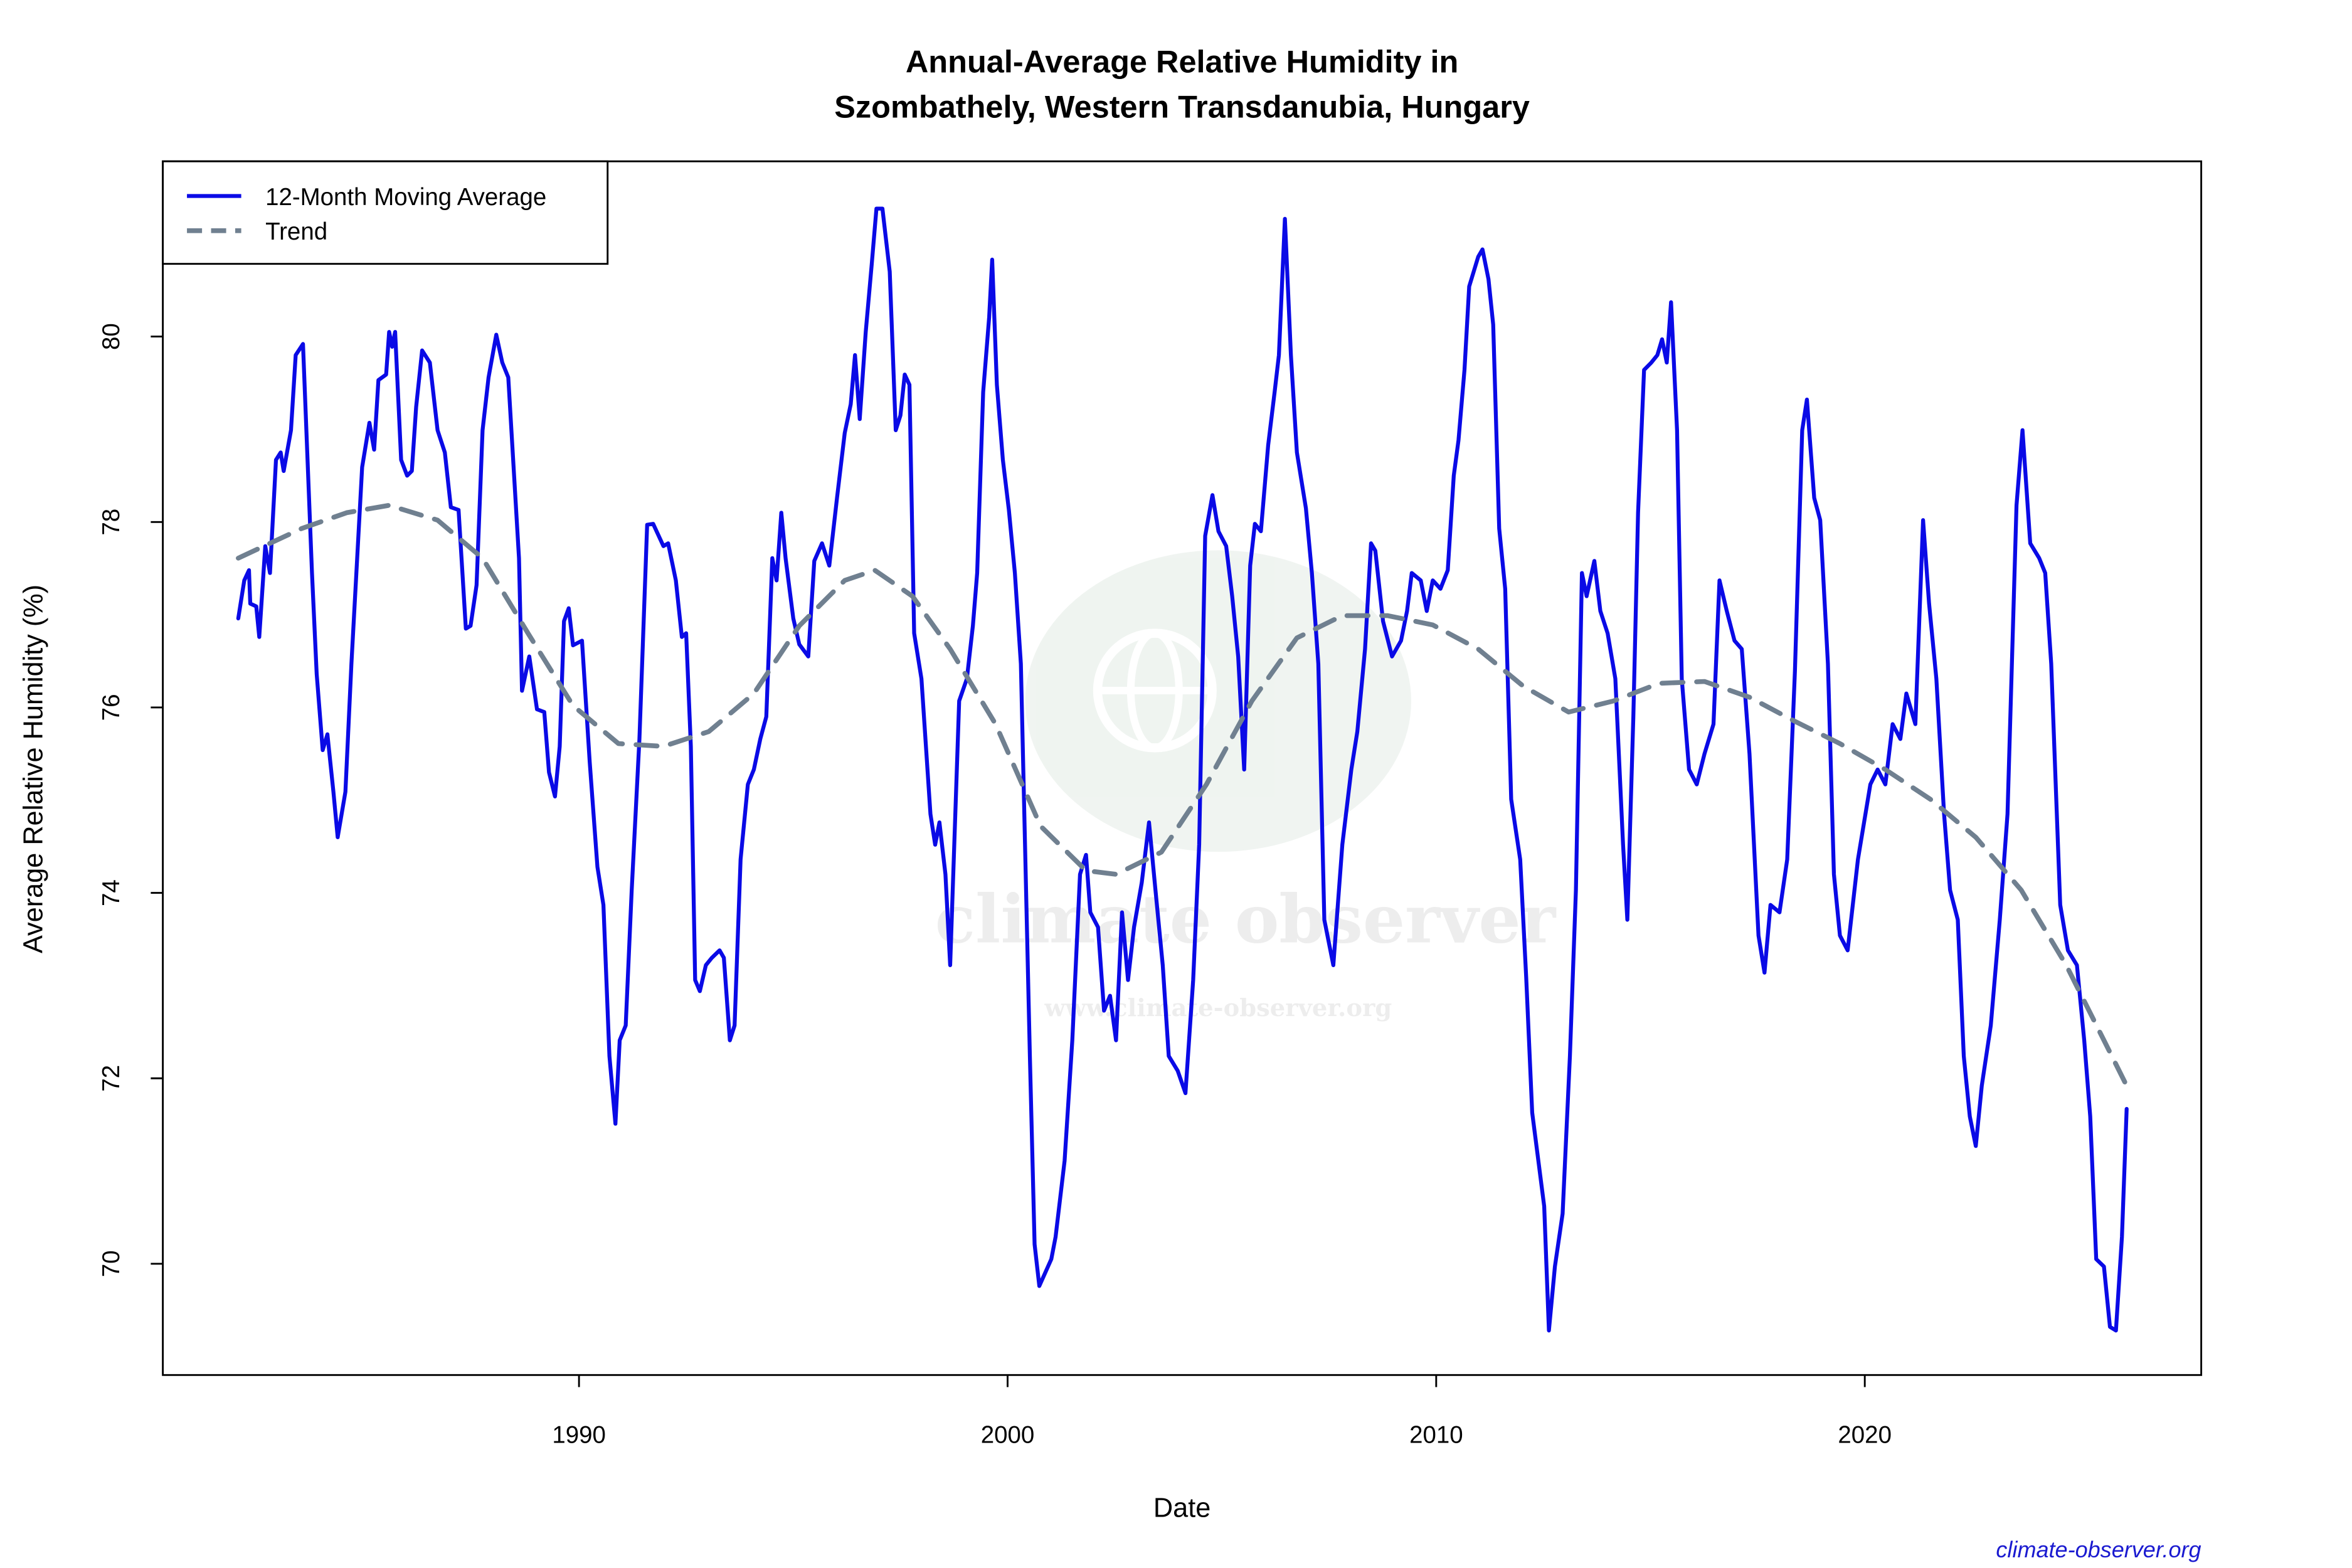  What do you see at coordinates (1182, 61) in the screenshot?
I see `chart-title: Annual-Average Relative Humidity in` at bounding box center [1182, 61].